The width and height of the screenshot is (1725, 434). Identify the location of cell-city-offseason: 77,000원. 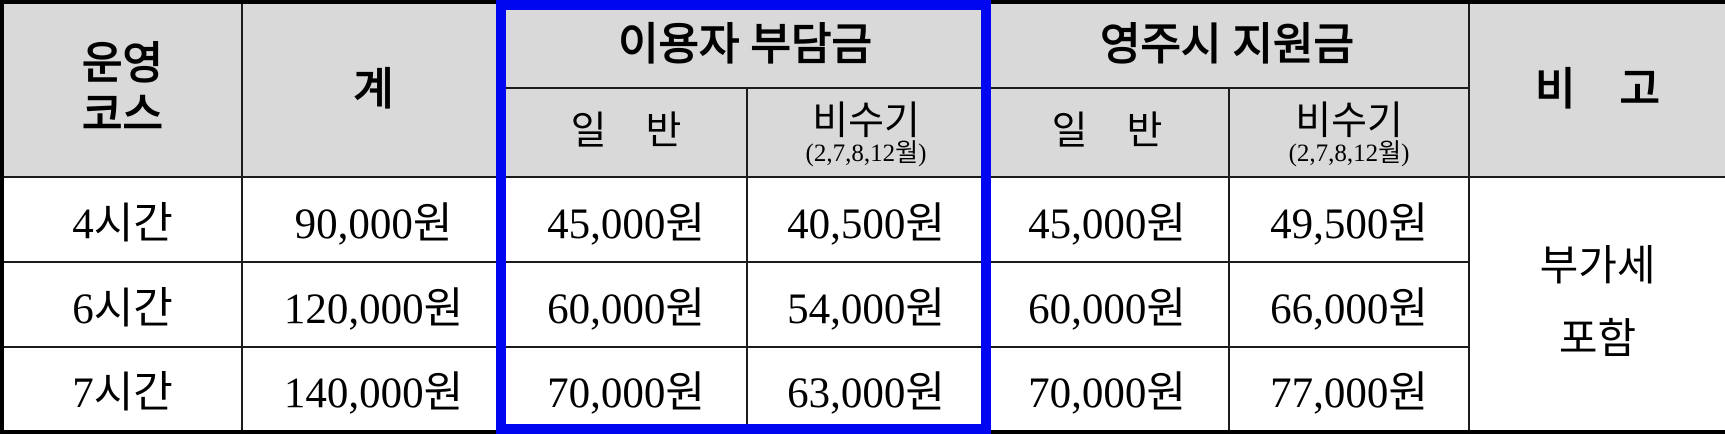
(1349, 389).